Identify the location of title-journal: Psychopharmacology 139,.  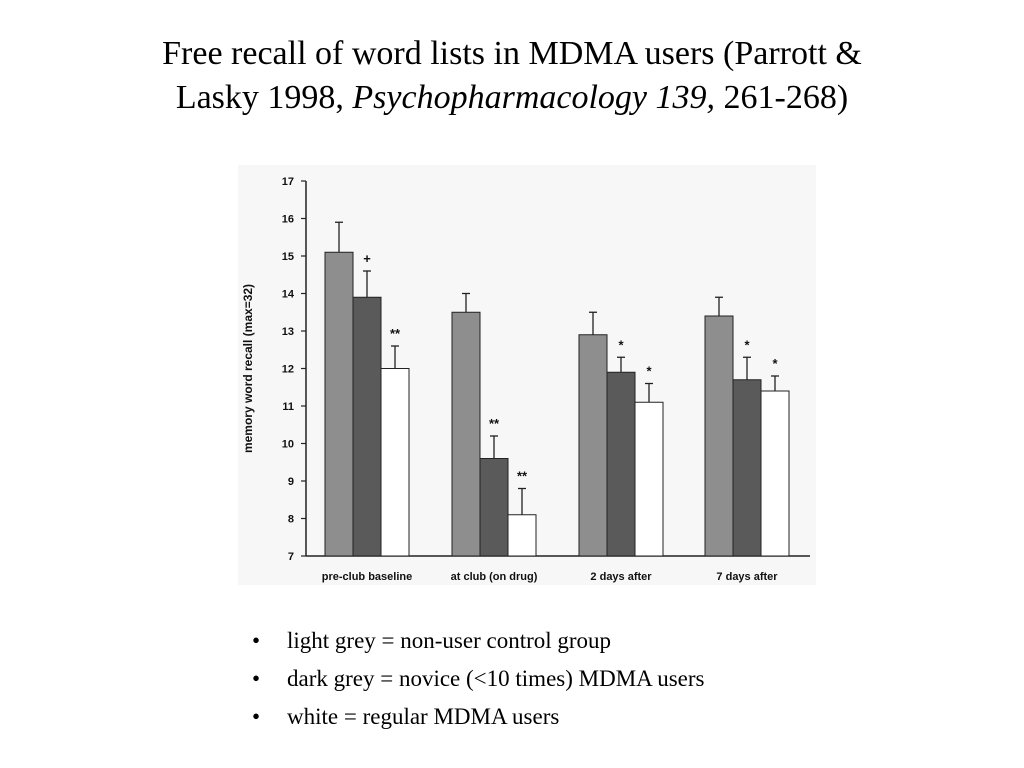
(534, 97).